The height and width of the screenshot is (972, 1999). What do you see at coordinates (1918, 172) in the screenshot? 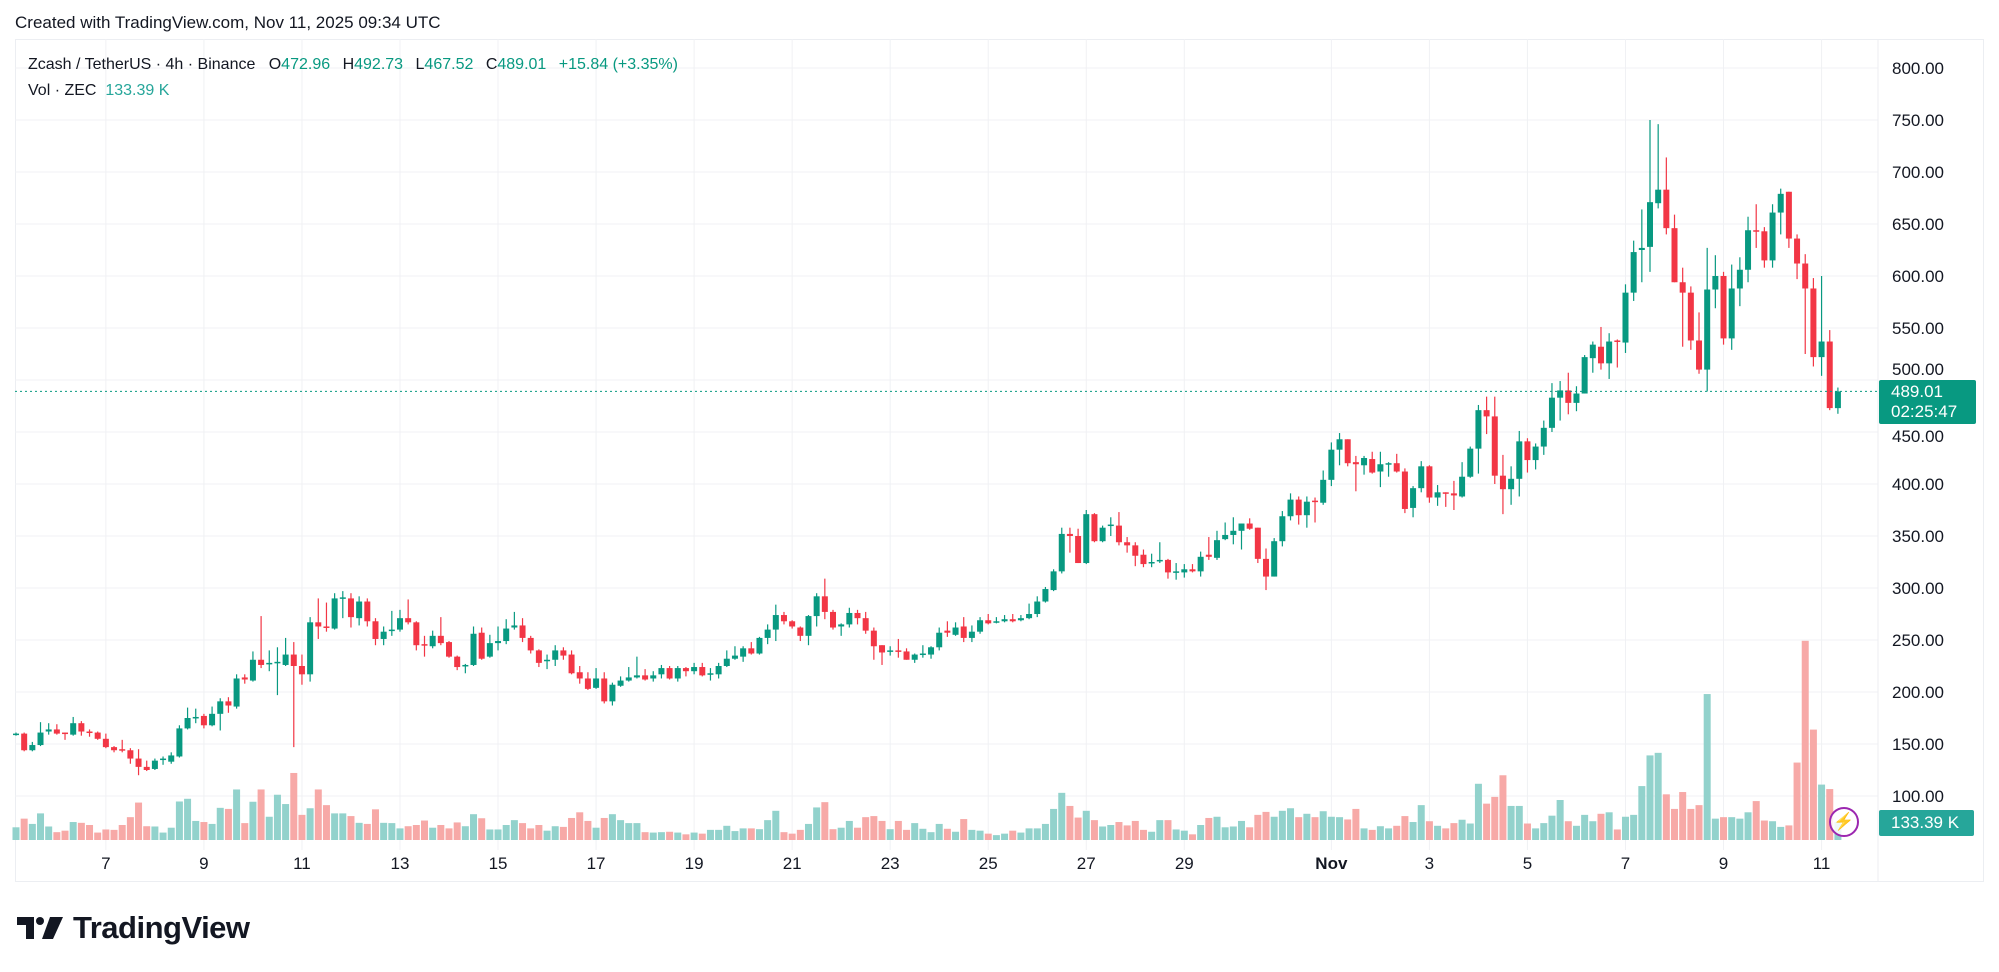
I see `y-tick-label: 700.00` at bounding box center [1918, 172].